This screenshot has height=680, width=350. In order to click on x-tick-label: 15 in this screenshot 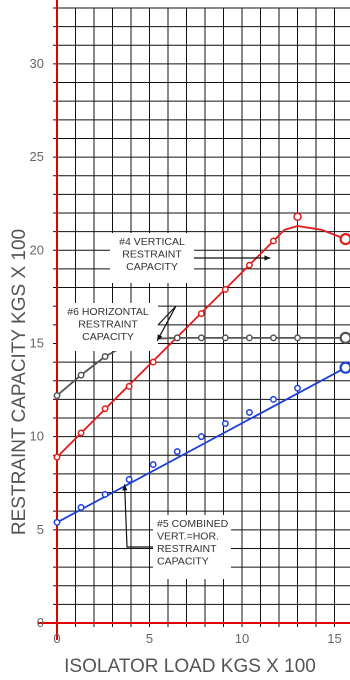, I will do `click(334, 638)`.